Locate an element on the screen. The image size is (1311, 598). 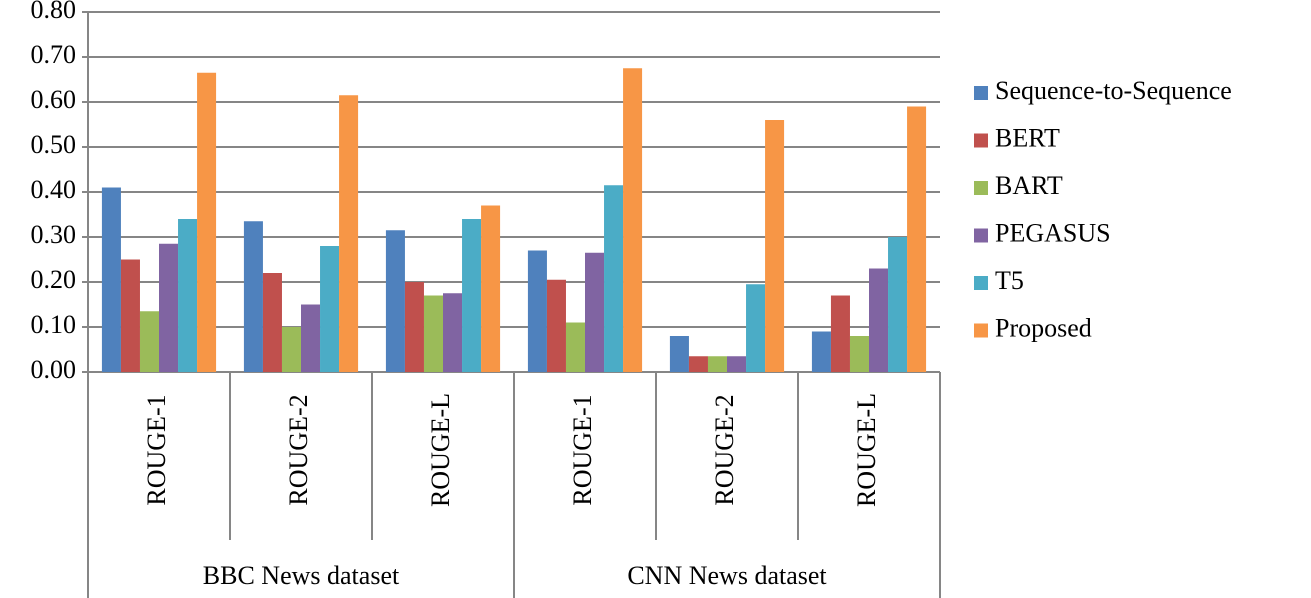
group-label: CNN News dataset is located at coordinates (727, 575).